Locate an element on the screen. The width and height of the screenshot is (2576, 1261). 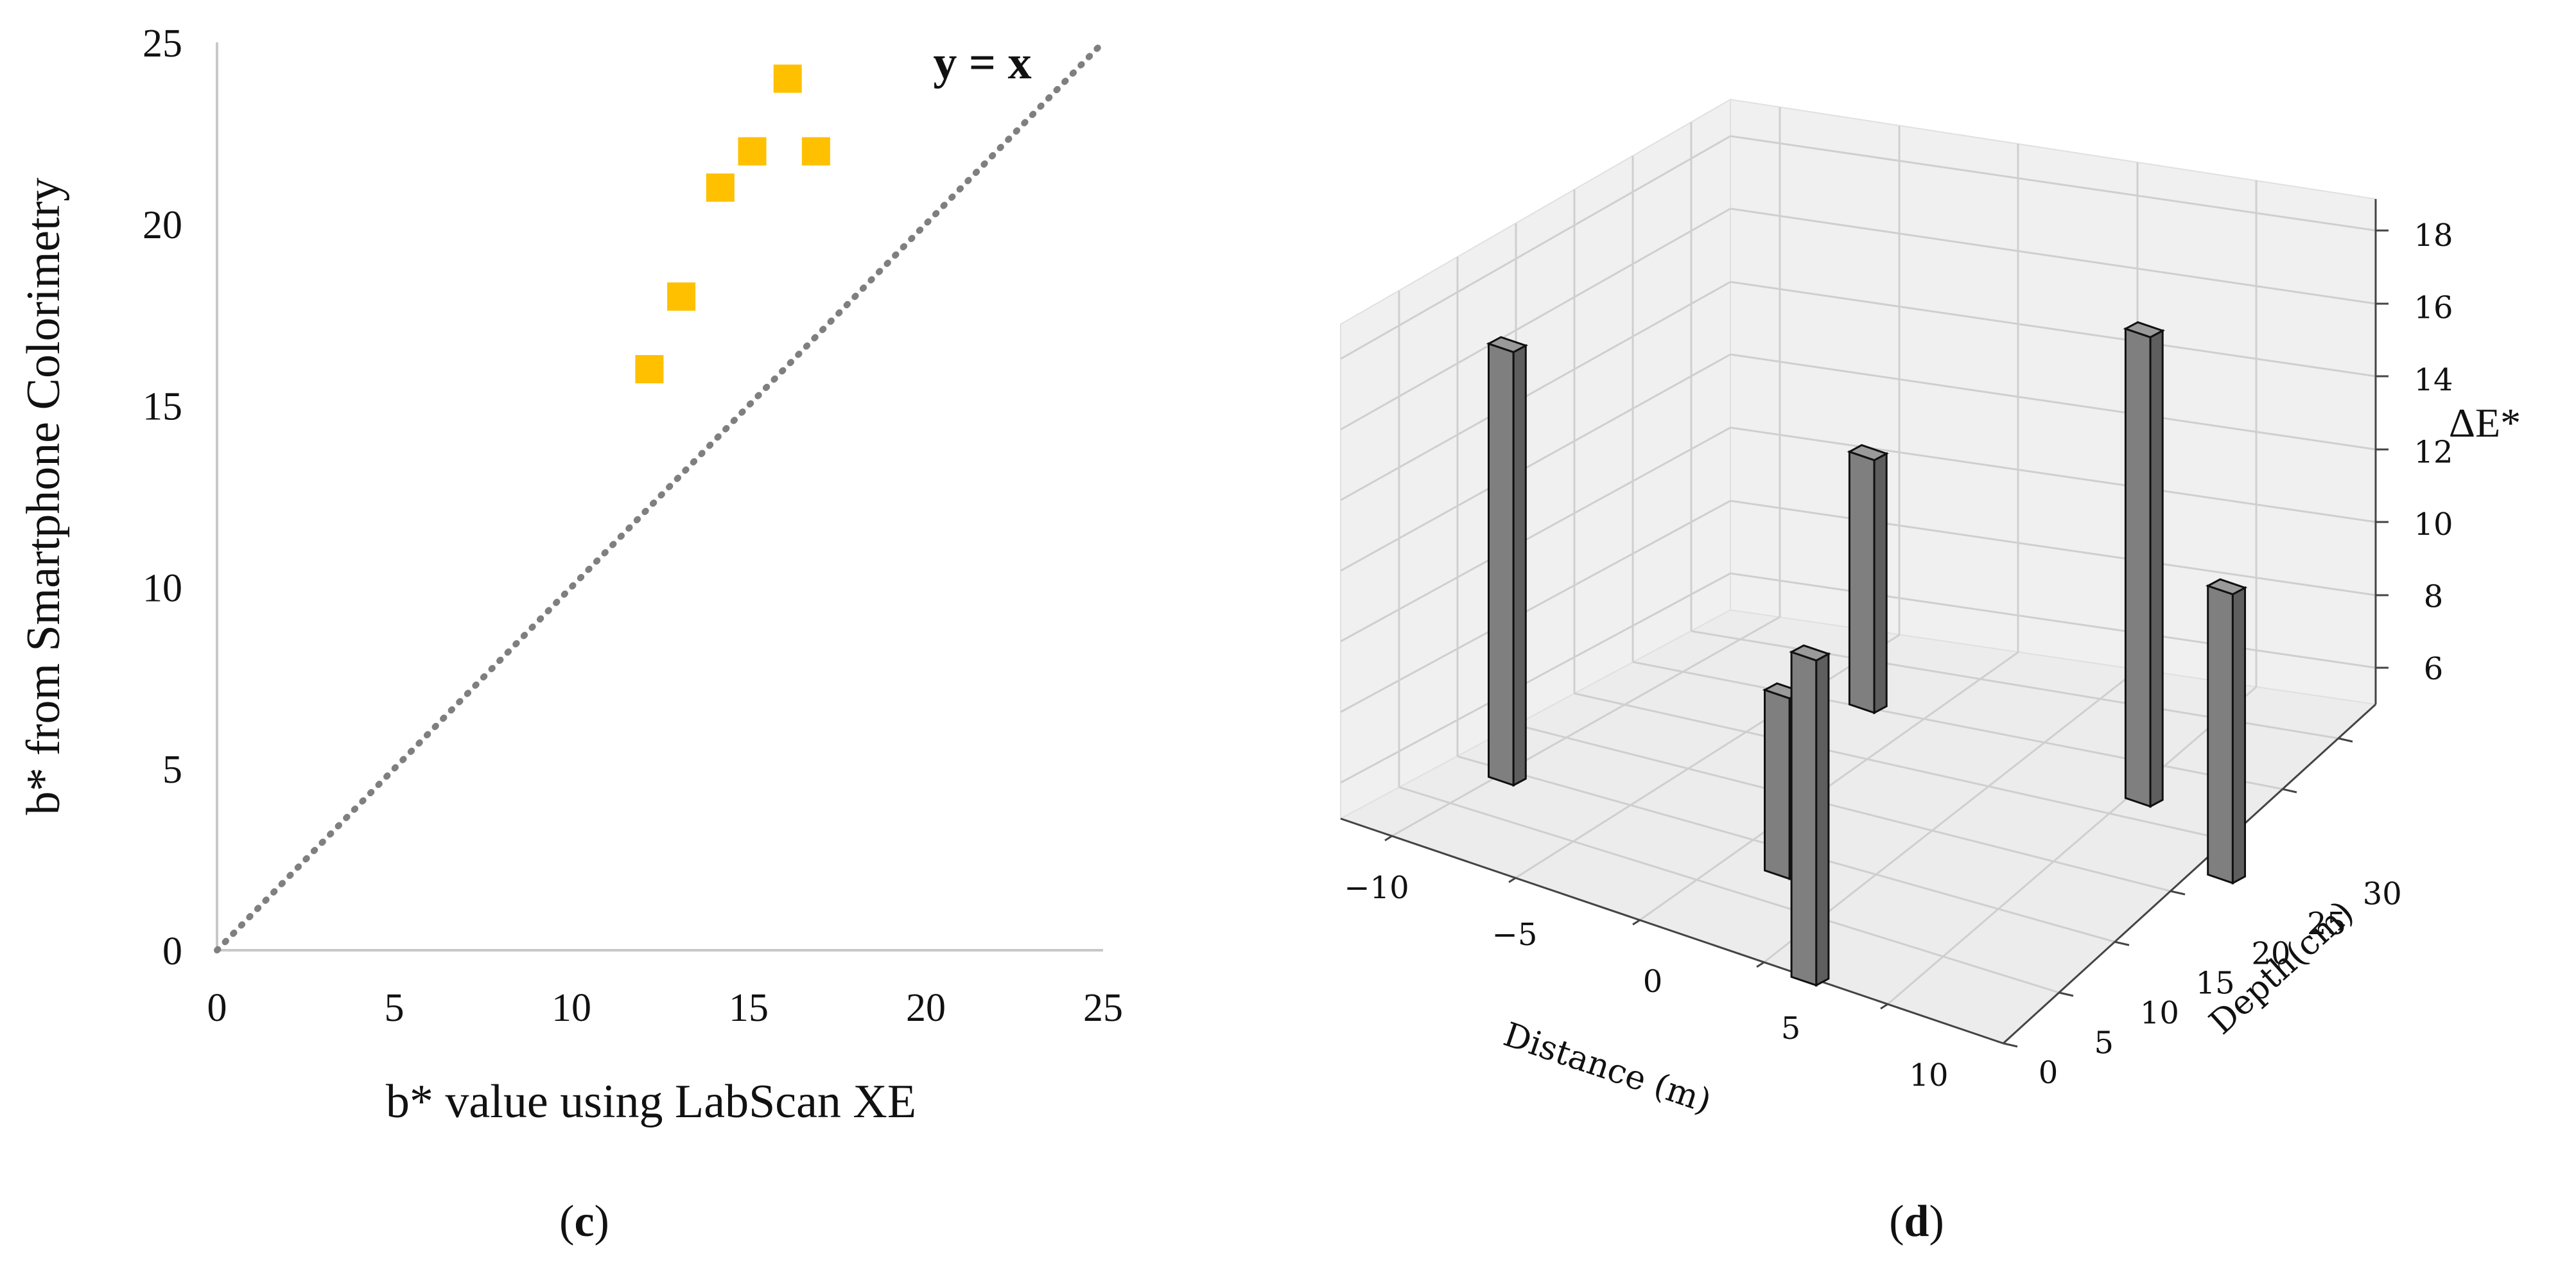
depth-tick-label: 25 is located at coordinates (2326, 924).